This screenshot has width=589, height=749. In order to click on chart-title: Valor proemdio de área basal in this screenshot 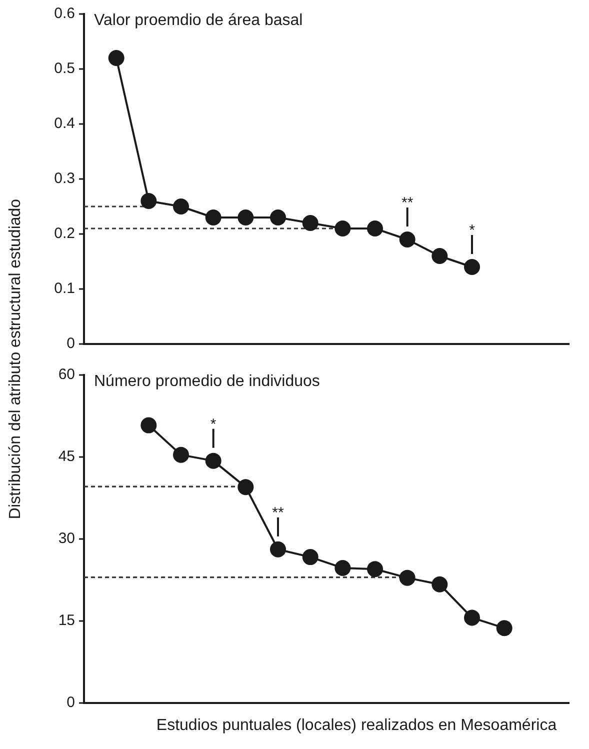, I will do `click(198, 21)`.